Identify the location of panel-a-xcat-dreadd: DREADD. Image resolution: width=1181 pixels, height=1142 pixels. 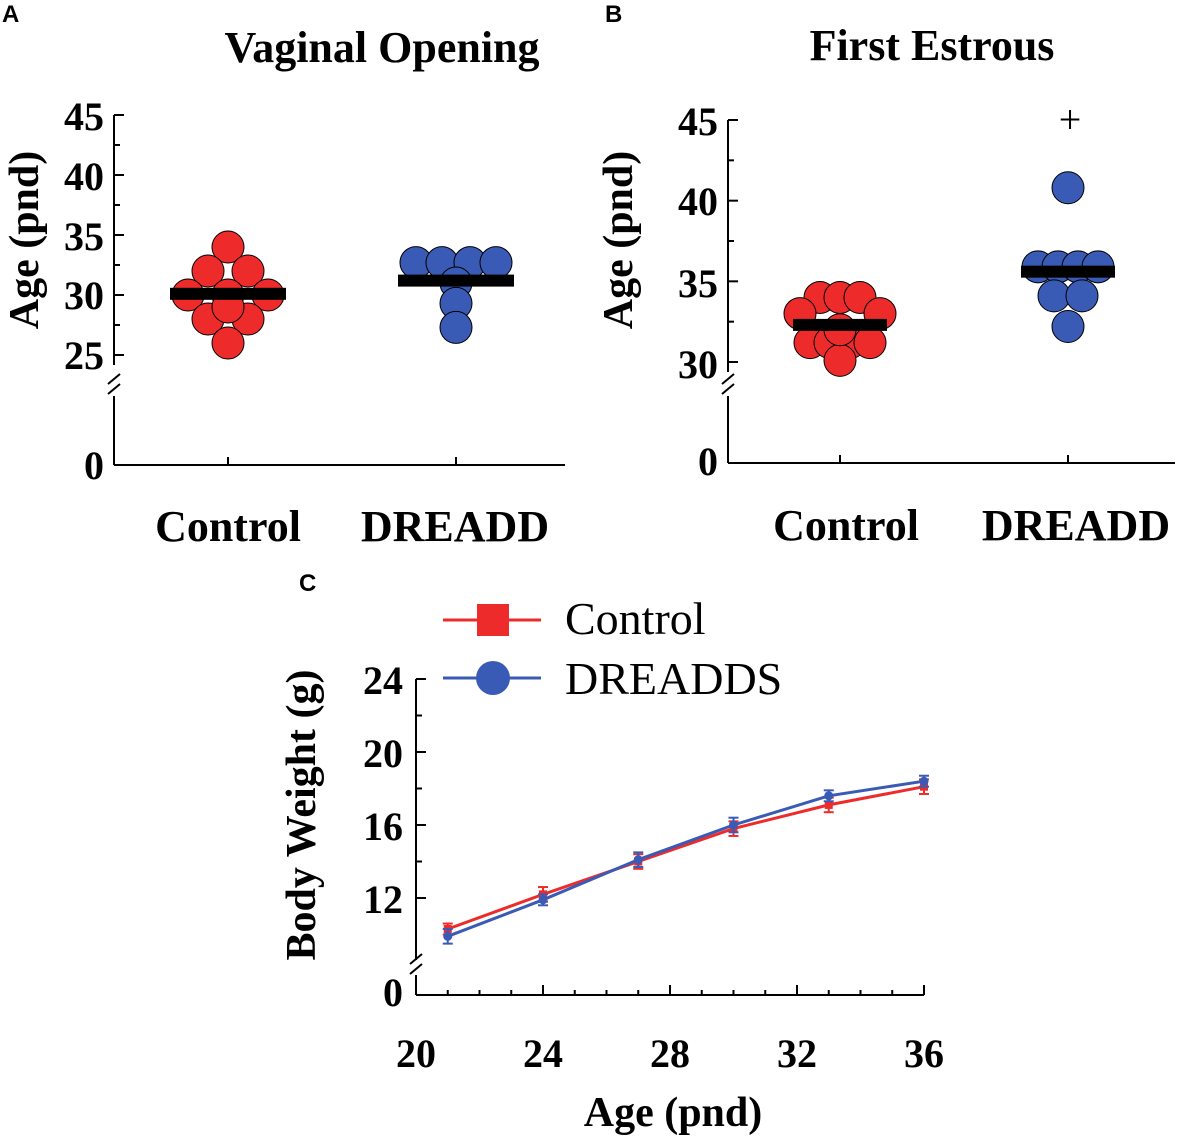
(455, 526).